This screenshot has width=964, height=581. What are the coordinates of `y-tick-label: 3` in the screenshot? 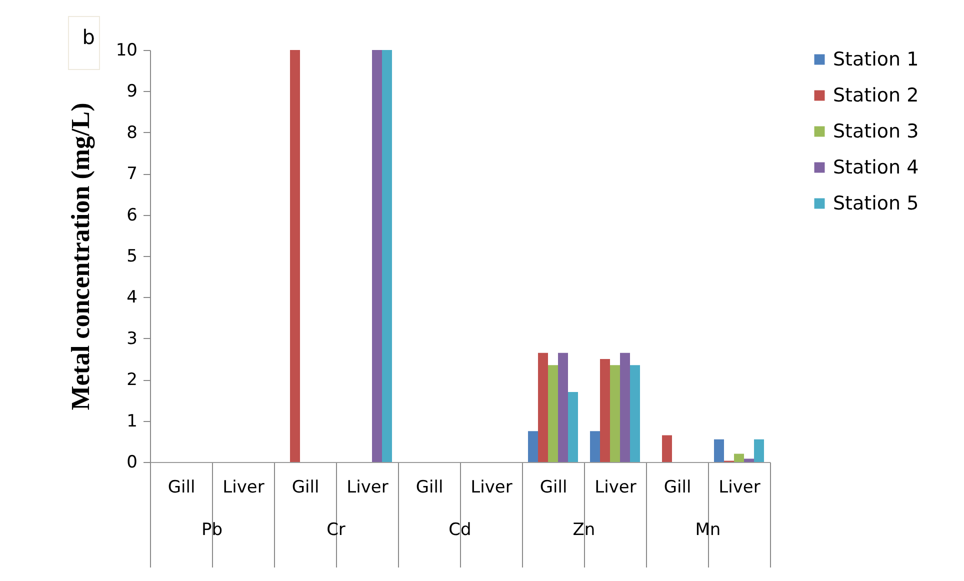 It's located at (132, 338).